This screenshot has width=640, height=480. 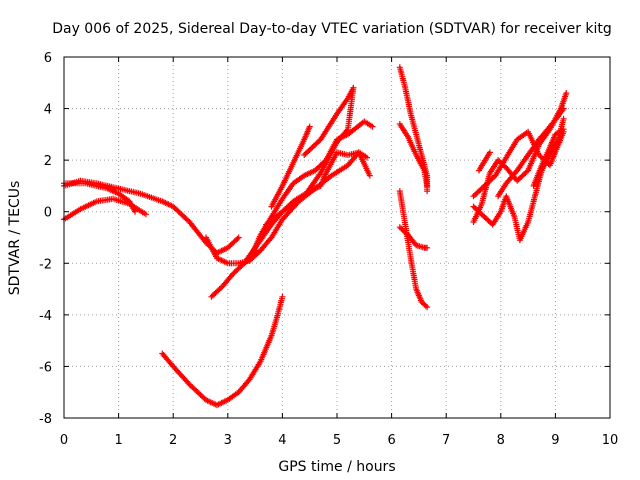 I want to click on x-tick-label: 10, so click(x=610, y=440).